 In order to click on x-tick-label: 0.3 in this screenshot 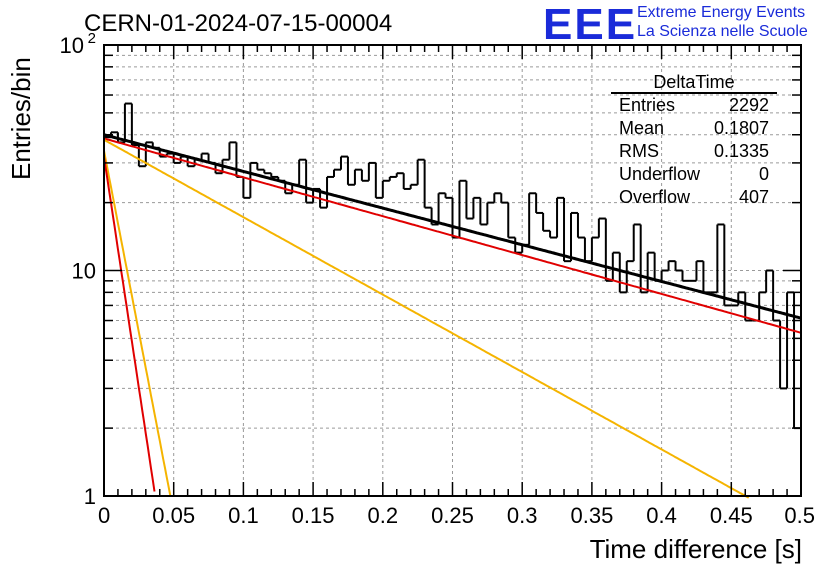, I will do `click(522, 515)`.